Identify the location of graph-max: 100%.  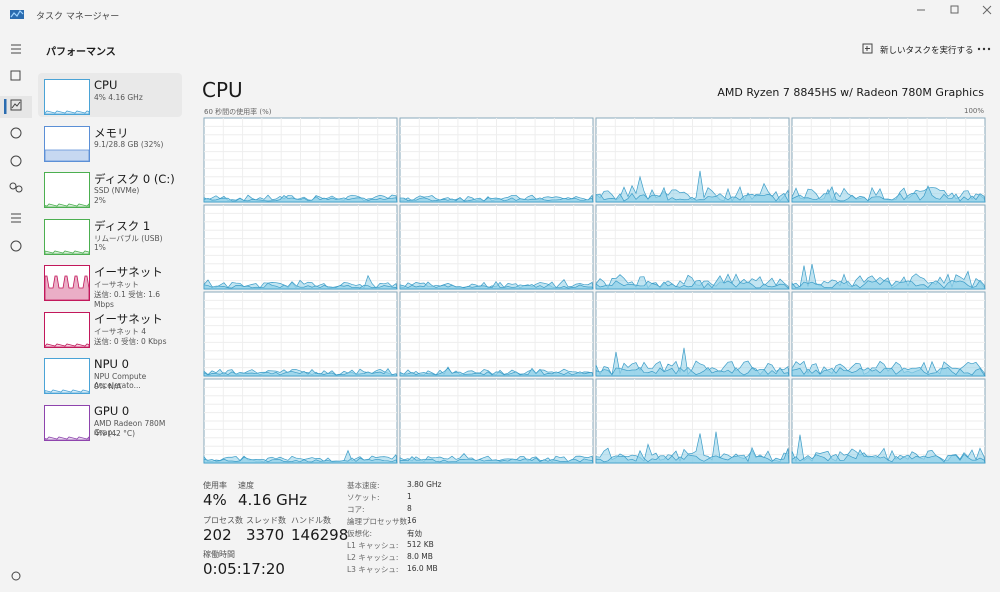
(973, 111).